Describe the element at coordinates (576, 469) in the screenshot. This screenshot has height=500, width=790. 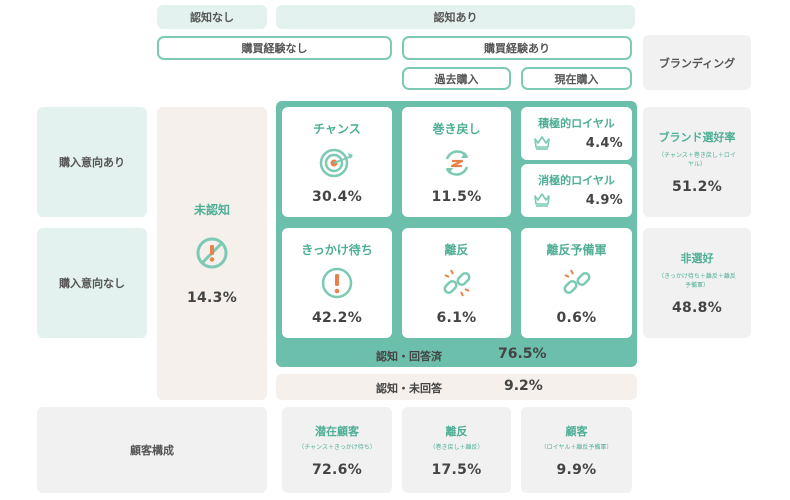
I see `composition-customer-value: 9.9%` at that location.